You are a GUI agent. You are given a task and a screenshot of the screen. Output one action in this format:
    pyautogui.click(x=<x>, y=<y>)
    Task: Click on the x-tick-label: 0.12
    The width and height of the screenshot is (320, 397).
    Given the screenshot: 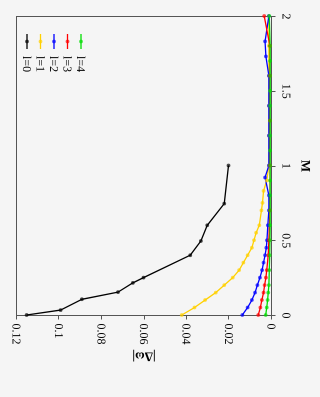 What is the action you would take?
    pyautogui.click(x=17, y=334)
    